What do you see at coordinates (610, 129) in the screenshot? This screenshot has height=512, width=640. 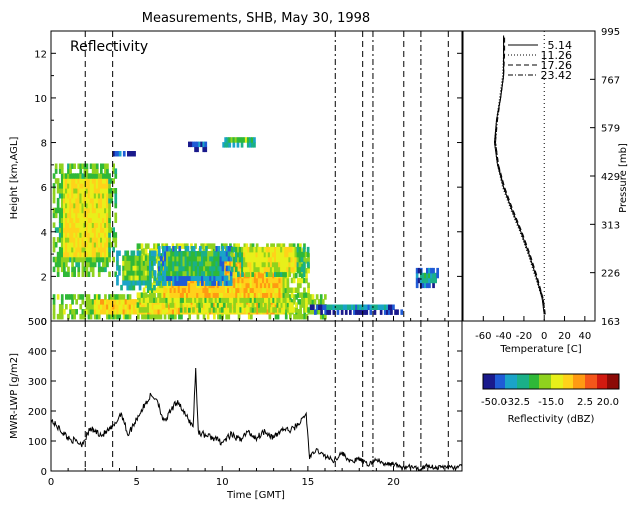 I see `pressure-tick-label: 579` at bounding box center [610, 129].